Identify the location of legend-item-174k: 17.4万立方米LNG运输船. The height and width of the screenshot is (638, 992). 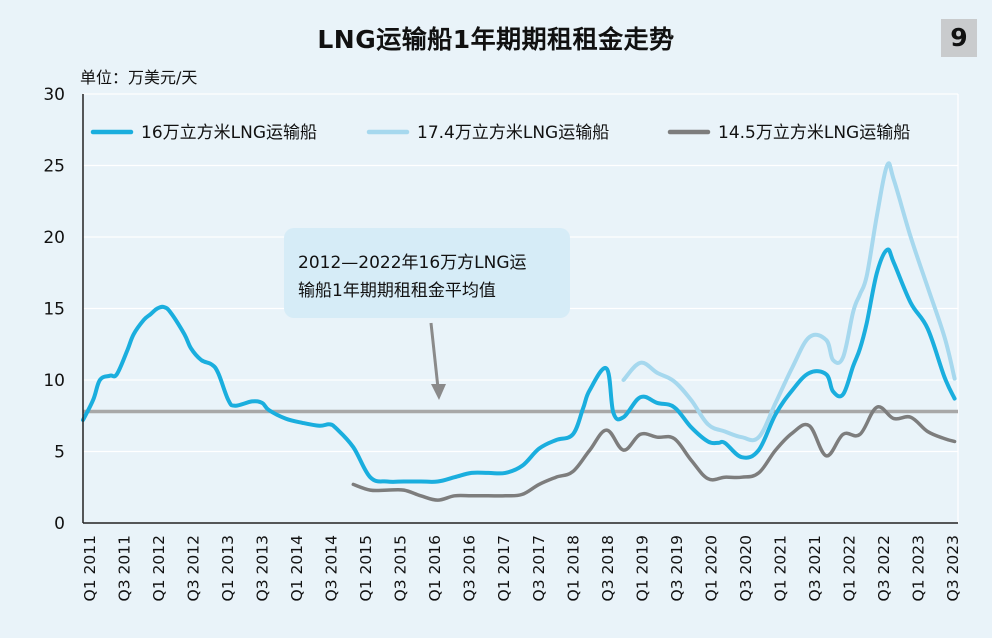
(487, 133).